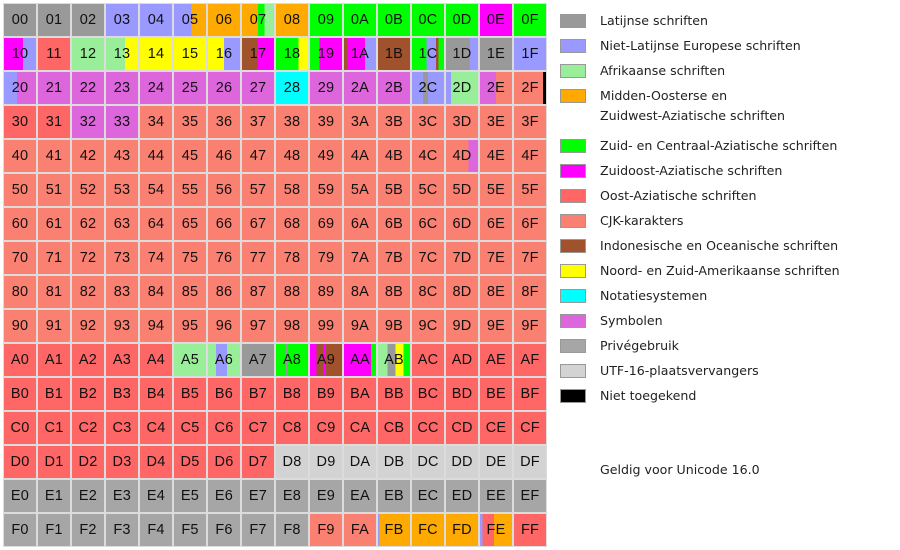 Image resolution: width=900 pixels, height=550 pixels. What do you see at coordinates (122, 462) in the screenshot?
I see `block-cell-label: D3` at bounding box center [122, 462].